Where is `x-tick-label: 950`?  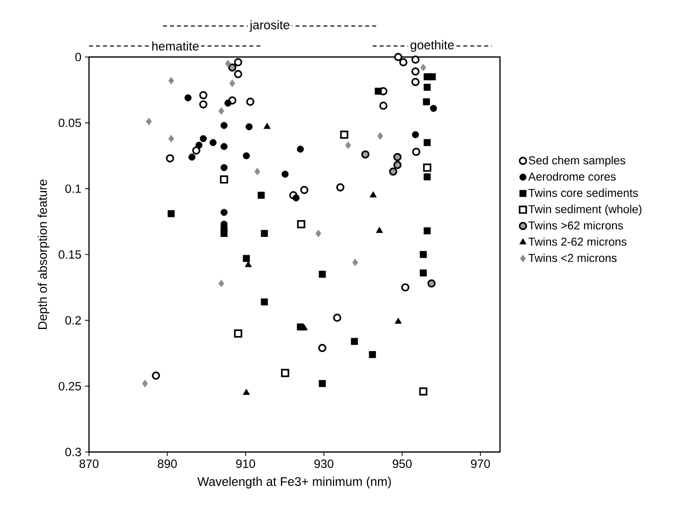 x-tick-label: 950 is located at coordinates (402, 464).